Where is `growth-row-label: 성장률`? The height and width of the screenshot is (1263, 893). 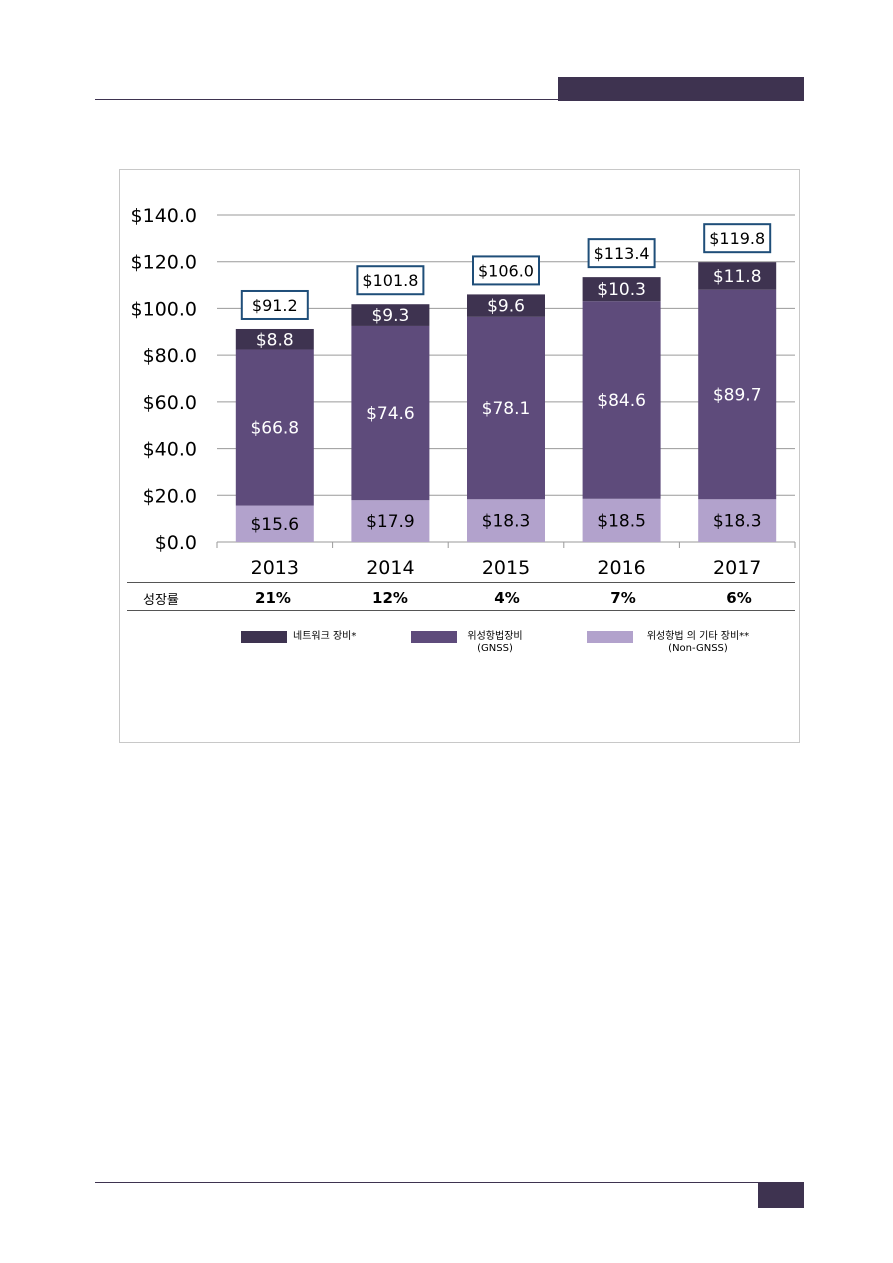 growth-row-label: 성장률 is located at coordinates (161, 600).